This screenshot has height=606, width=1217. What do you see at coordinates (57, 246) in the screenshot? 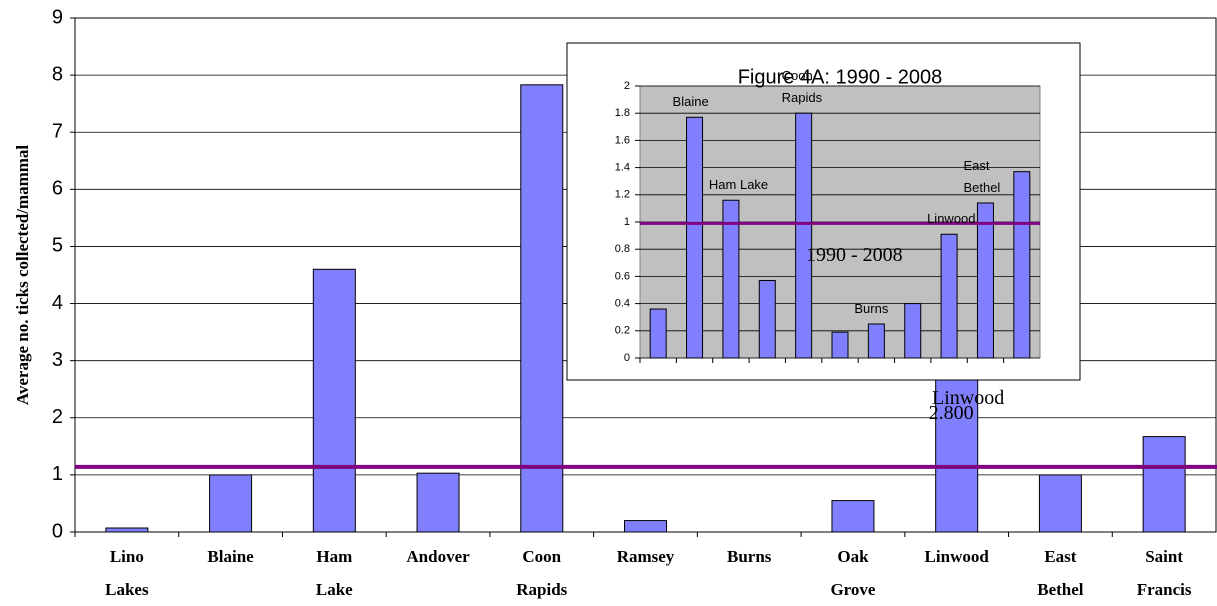
I see `y-tick-label: 5` at bounding box center [57, 246].